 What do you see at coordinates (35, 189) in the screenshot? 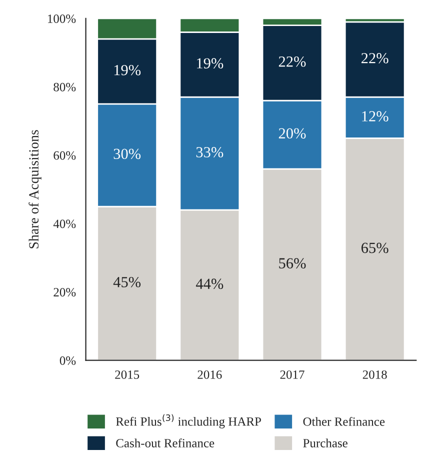
I see `y-axis-title: Share of Acquisitions` at bounding box center [35, 189].